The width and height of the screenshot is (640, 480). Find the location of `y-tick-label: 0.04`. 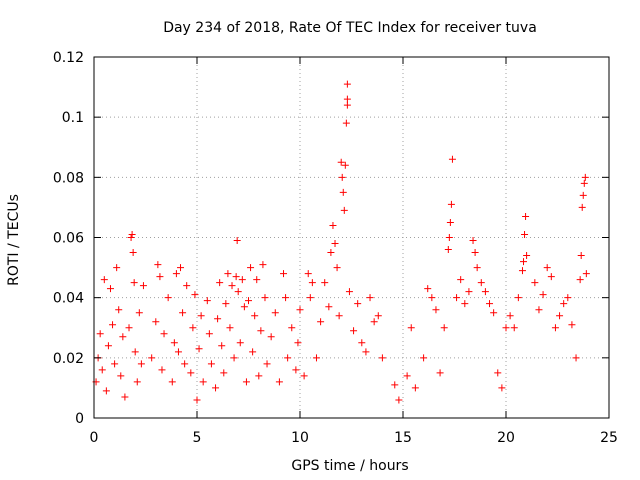

y-tick-label: 0.04 is located at coordinates (68, 299).